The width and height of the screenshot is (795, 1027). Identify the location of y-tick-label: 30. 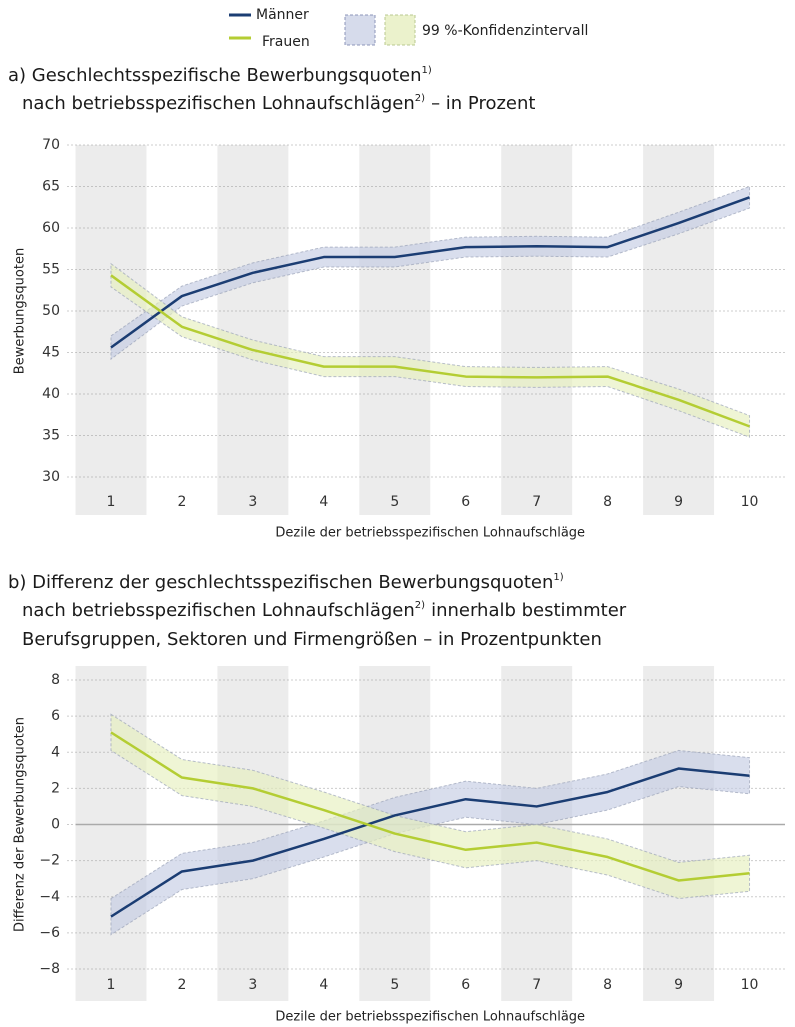
(51, 477).